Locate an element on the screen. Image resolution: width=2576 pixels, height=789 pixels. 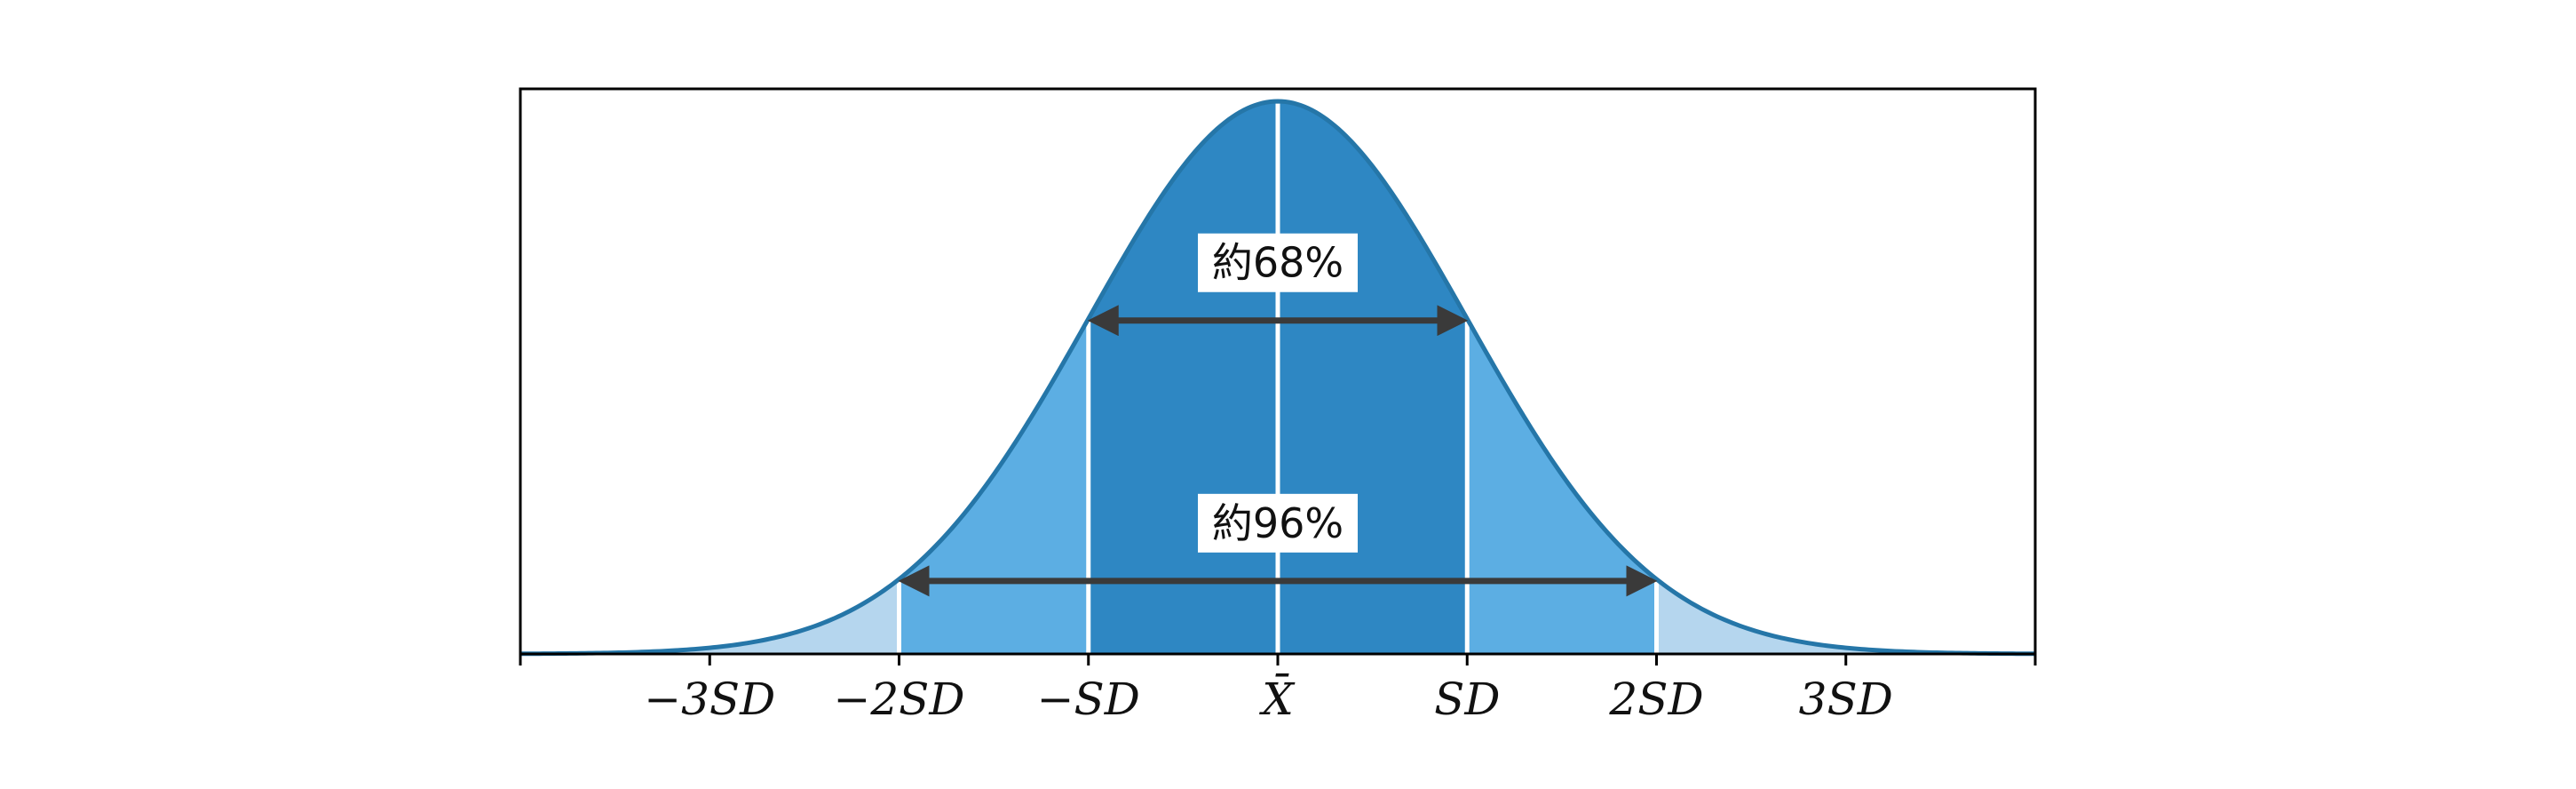
annotation-label-0: 約68% is located at coordinates (1277, 263).